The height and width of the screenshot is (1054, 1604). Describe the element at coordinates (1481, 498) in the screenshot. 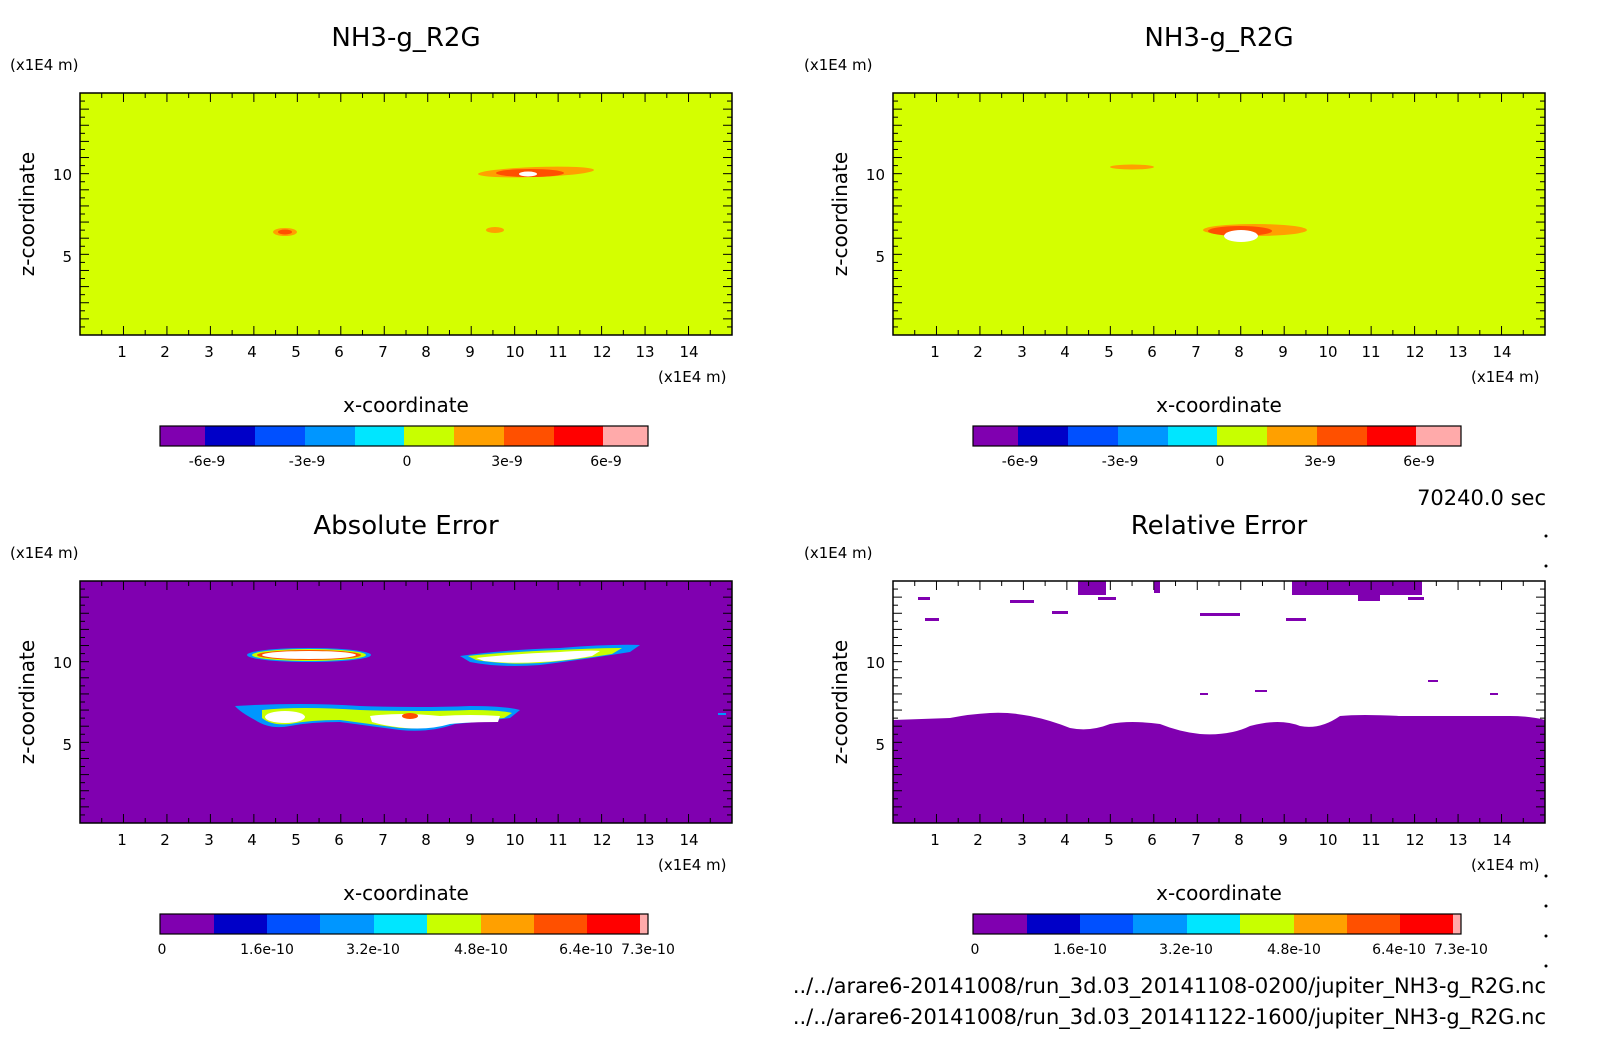

I see `time-label: 70240.0 sec` at that location.